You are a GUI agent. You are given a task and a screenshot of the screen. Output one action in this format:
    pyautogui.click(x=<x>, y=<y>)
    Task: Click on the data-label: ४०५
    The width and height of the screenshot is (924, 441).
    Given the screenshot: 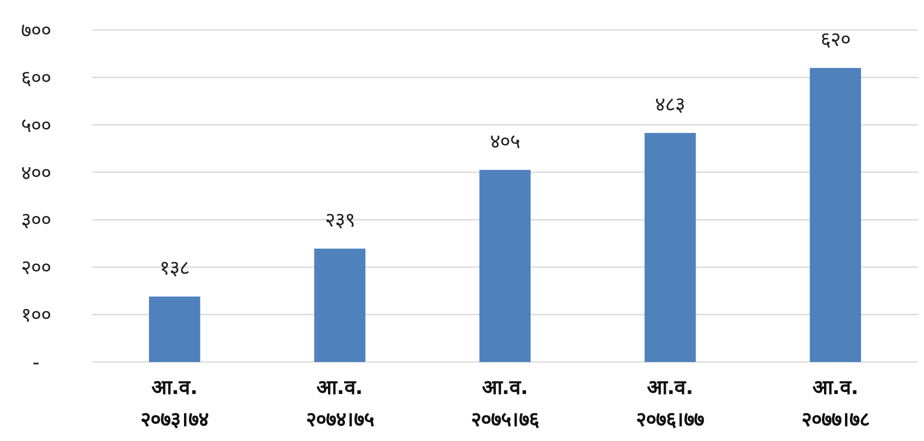 What is the action you would take?
    pyautogui.click(x=505, y=140)
    